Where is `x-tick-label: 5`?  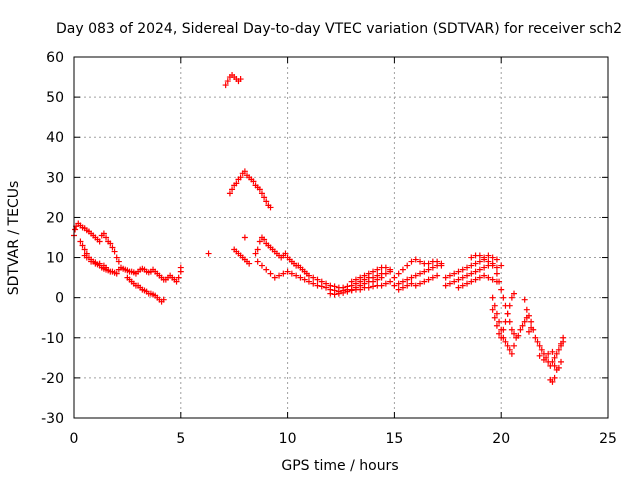 x-tick-label: 5 is located at coordinates (180, 439).